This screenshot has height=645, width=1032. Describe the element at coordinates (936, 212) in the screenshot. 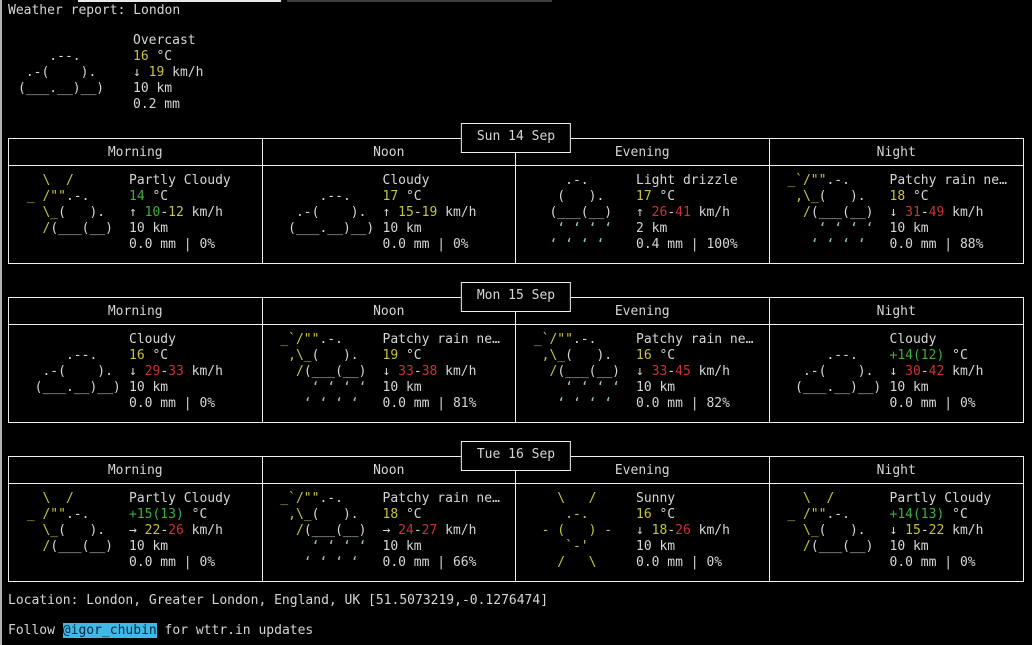

I see `wind: ↓ 31-49 km/h` at that location.